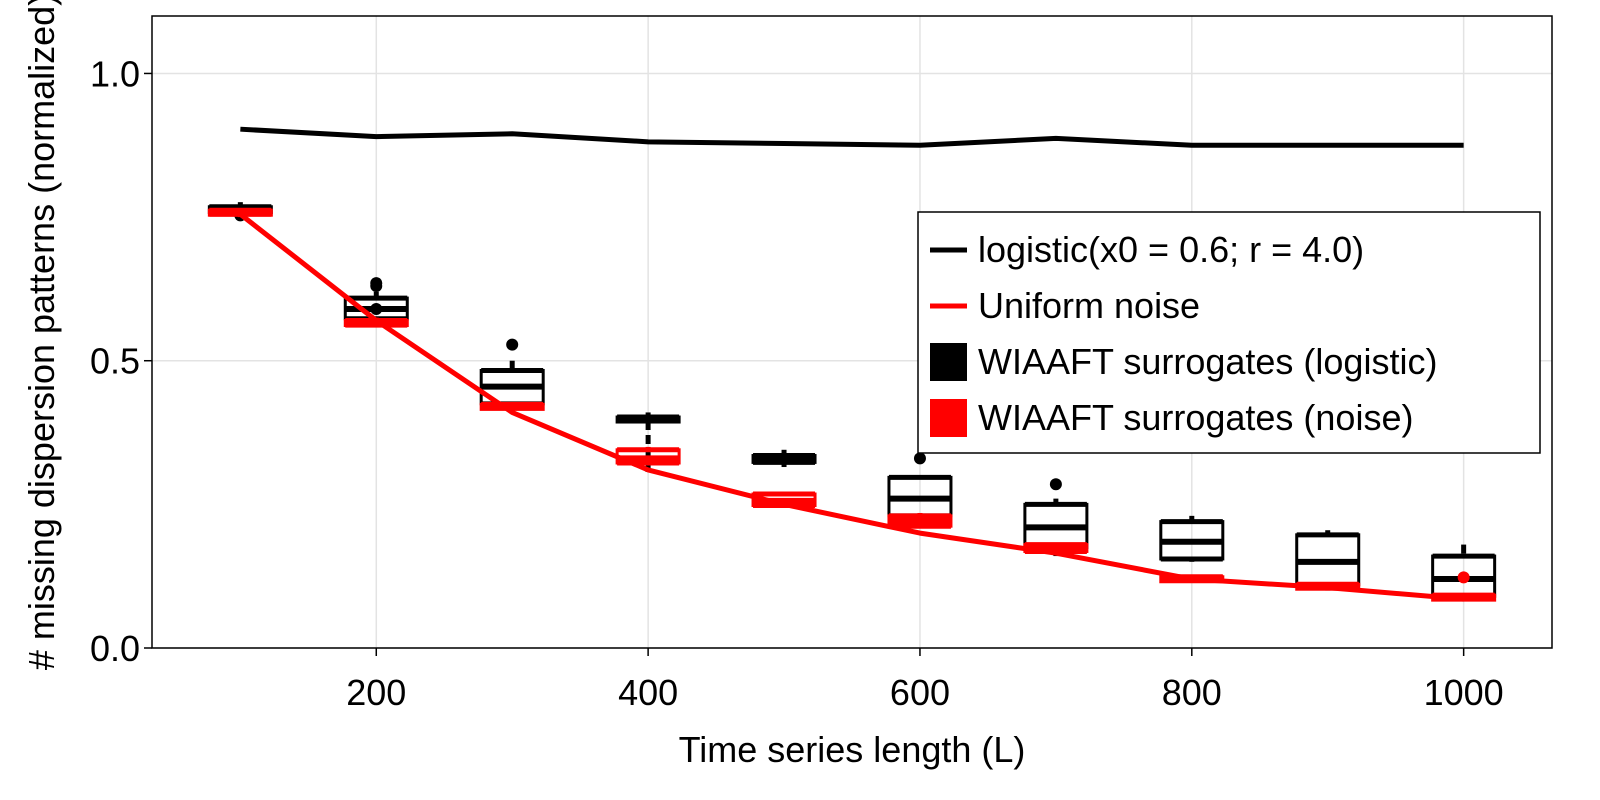  Describe the element at coordinates (1171, 249) in the screenshot. I see `legend-label: logistic(x0 = 0.6; r = 4.0)` at that location.